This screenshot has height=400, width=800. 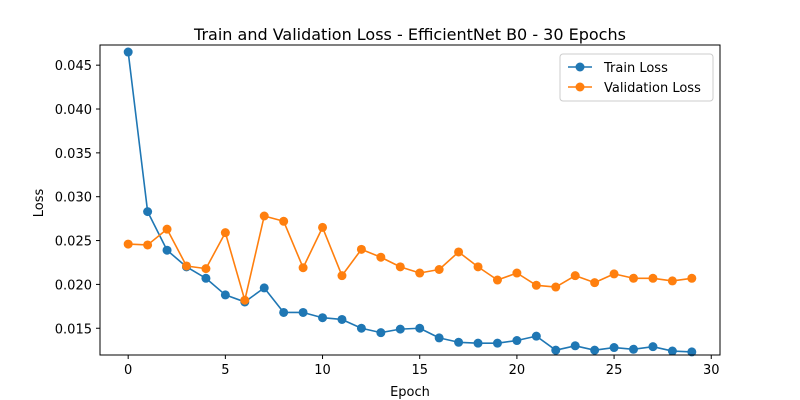 I want to click on y-tick-label: 0.015, so click(x=73, y=329).